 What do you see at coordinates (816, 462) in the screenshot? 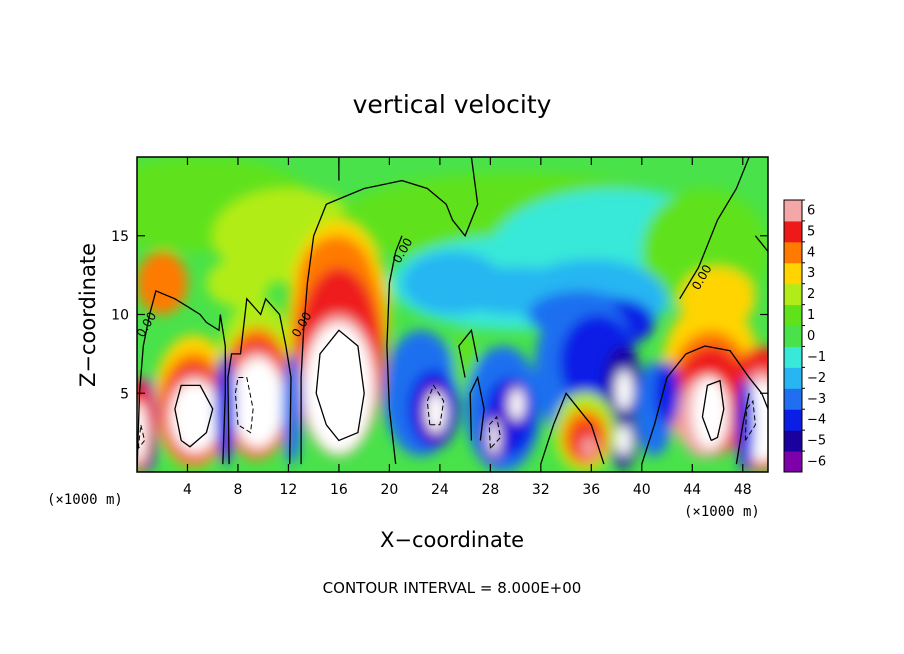
I see `colorbar-label-0: −6` at bounding box center [816, 462].